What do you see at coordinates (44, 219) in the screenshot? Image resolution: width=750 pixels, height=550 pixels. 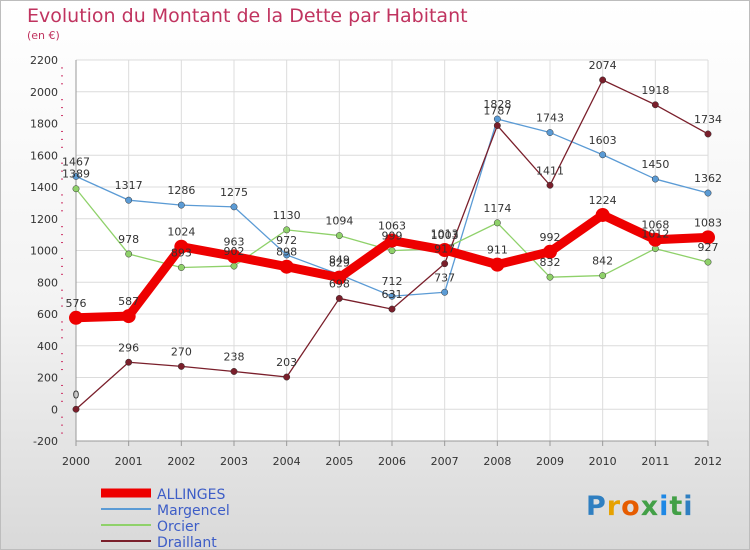 I see `y-tick-label: 1200` at bounding box center [44, 219].